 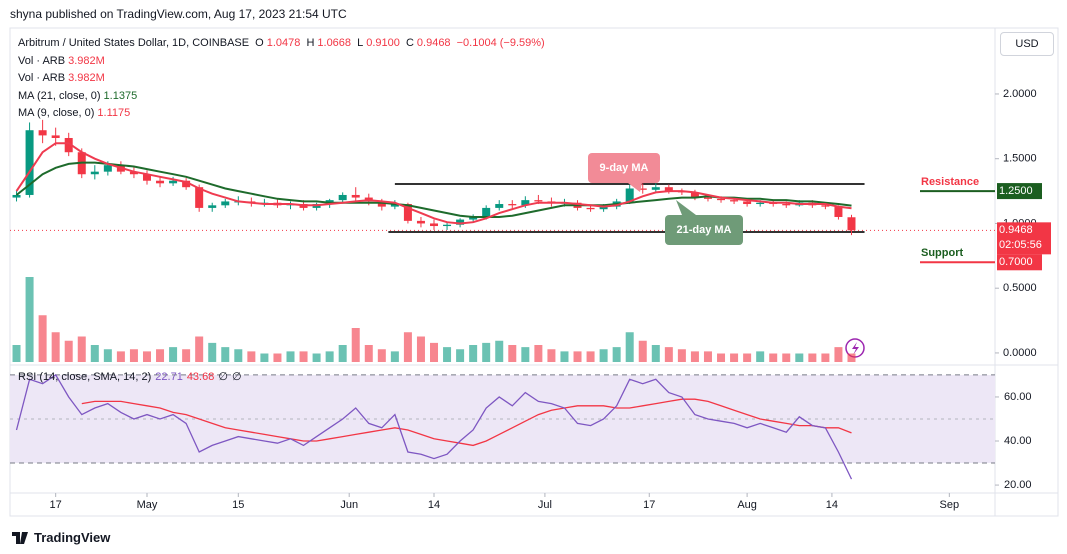 I want to click on level-price-box, so click(x=1019, y=262).